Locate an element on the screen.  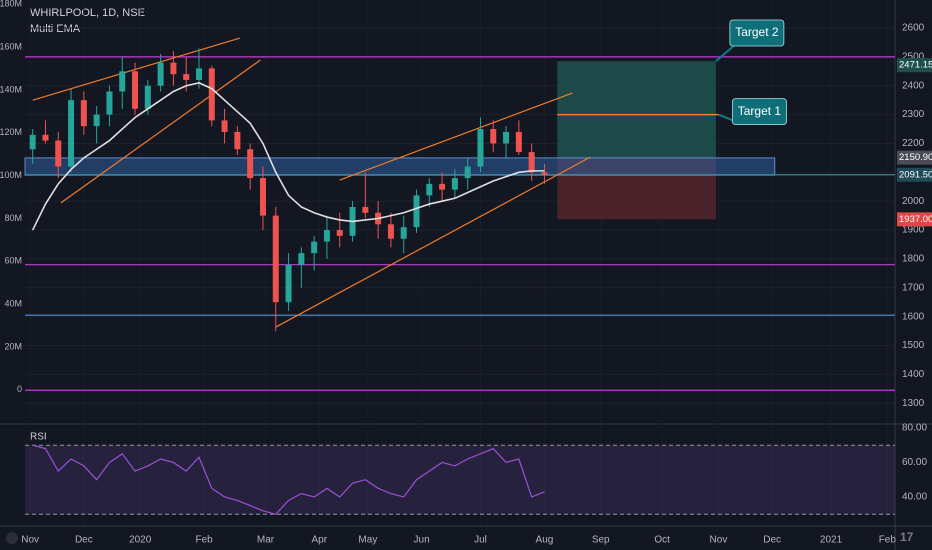
y-tick-label: 80.00 is located at coordinates (914, 428).